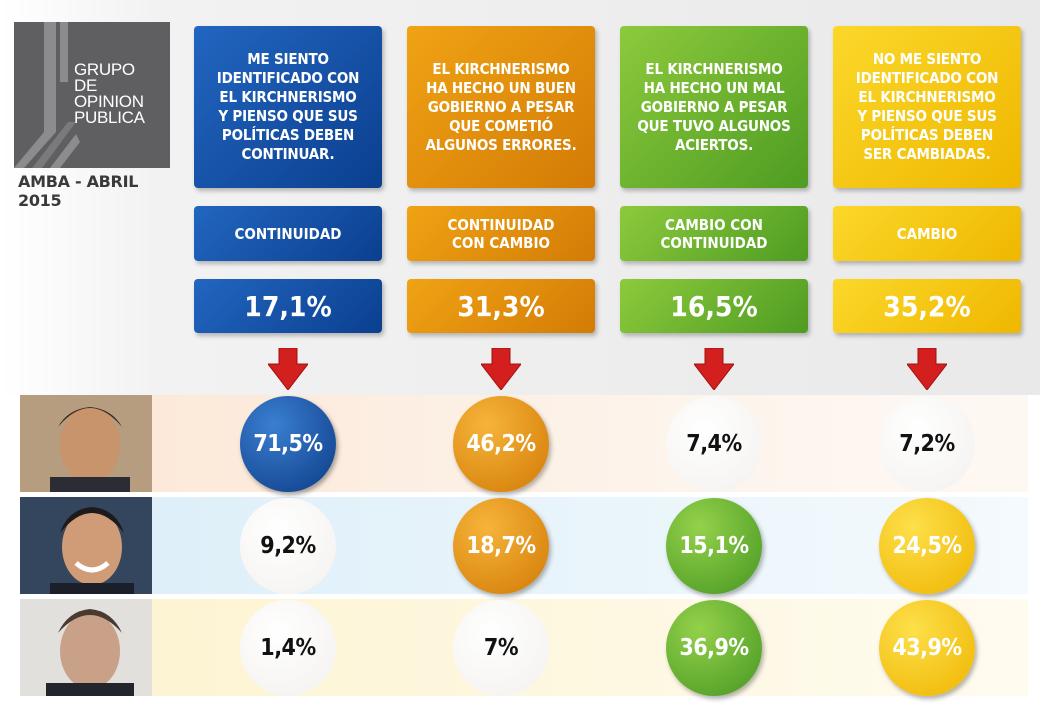  What do you see at coordinates (714, 306) in the screenshot?
I see `column-percent: 16,5%` at bounding box center [714, 306].